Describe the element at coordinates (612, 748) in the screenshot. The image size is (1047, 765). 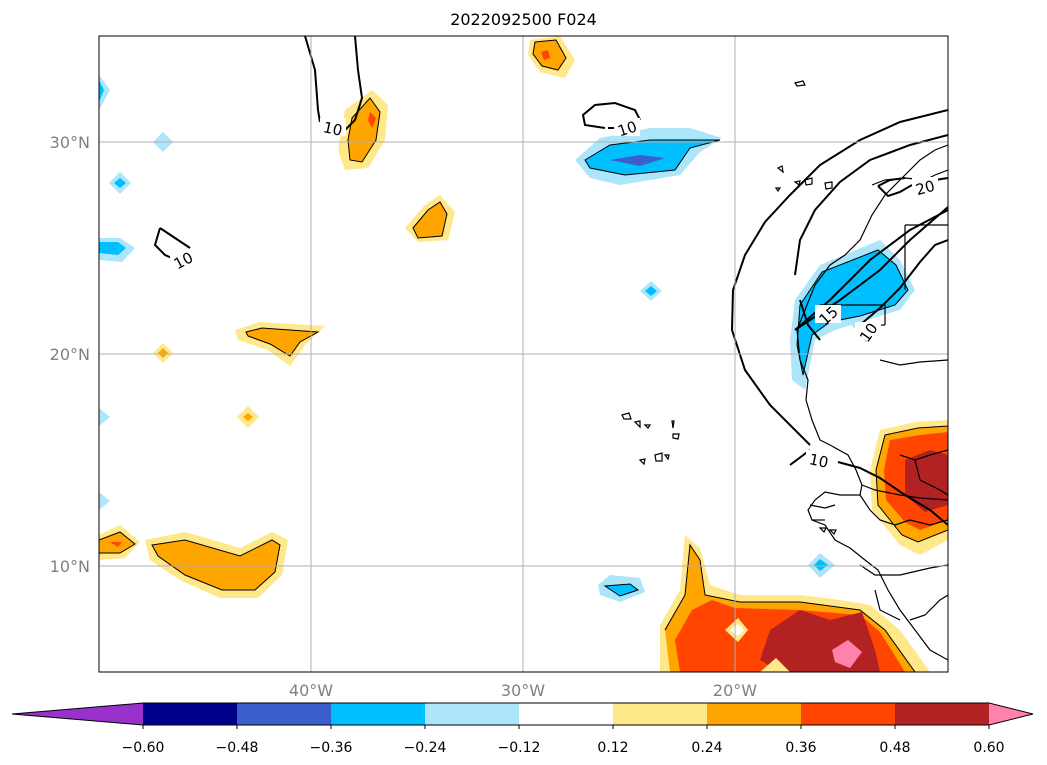
I see `colorbar-tick-label: 0.12` at that location.